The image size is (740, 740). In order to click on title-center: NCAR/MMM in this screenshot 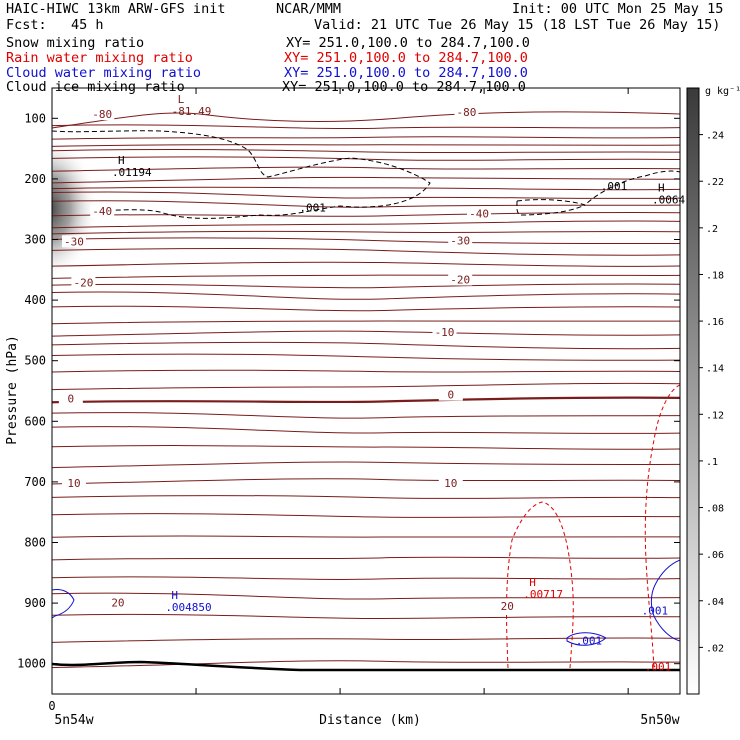, I will do `click(309, 9)`.